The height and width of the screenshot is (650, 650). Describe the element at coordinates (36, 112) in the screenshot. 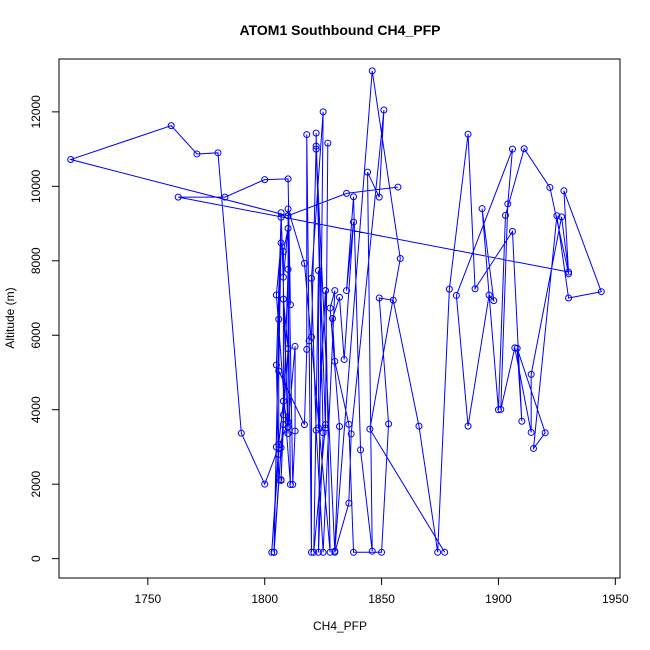

I see `y-tick-label: 12000` at that location.